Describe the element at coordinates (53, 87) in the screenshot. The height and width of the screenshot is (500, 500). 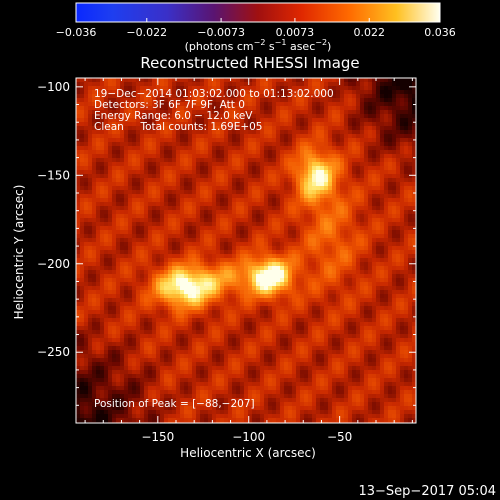
I see `y-tick-label: −100` at that location.